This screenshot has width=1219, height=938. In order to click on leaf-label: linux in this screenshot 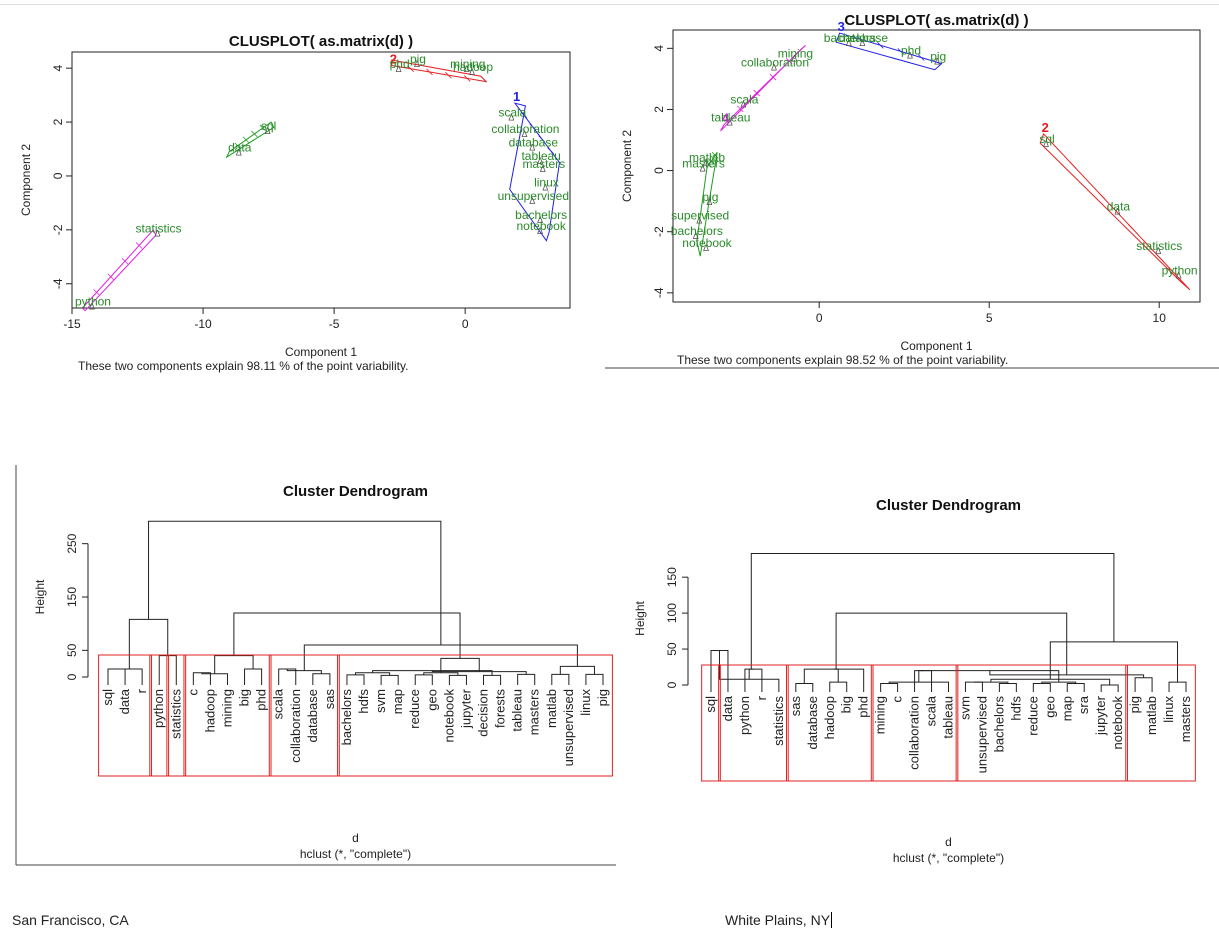, I will do `click(1168, 709)`.